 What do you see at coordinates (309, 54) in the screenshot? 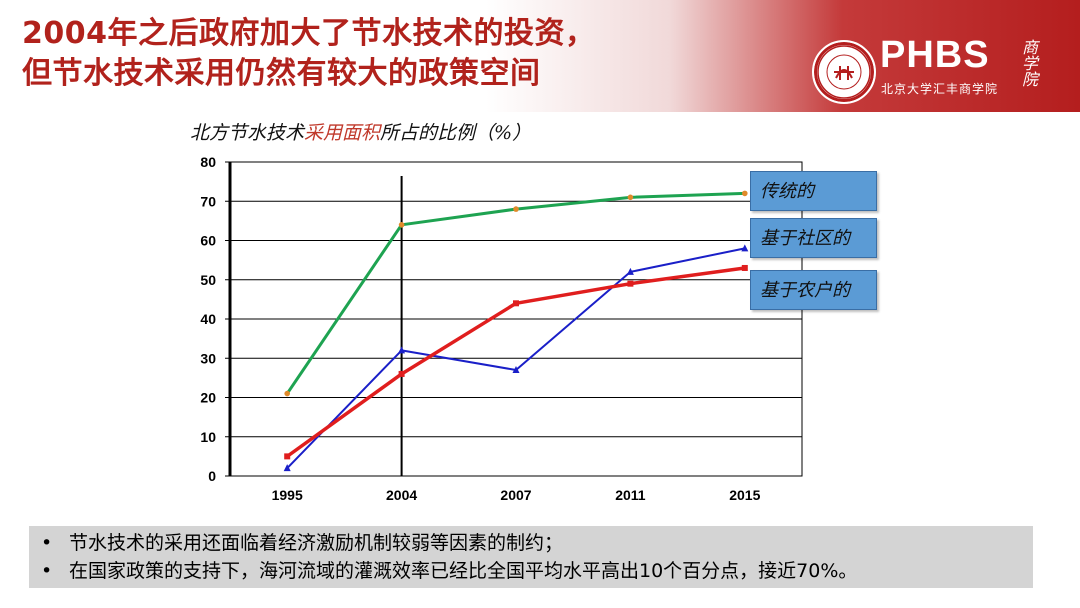
I see `slide-title: 2004年之后政府加大了节水技术的投资， 但节水技术采用仍然有较大的政策空间` at bounding box center [309, 54].